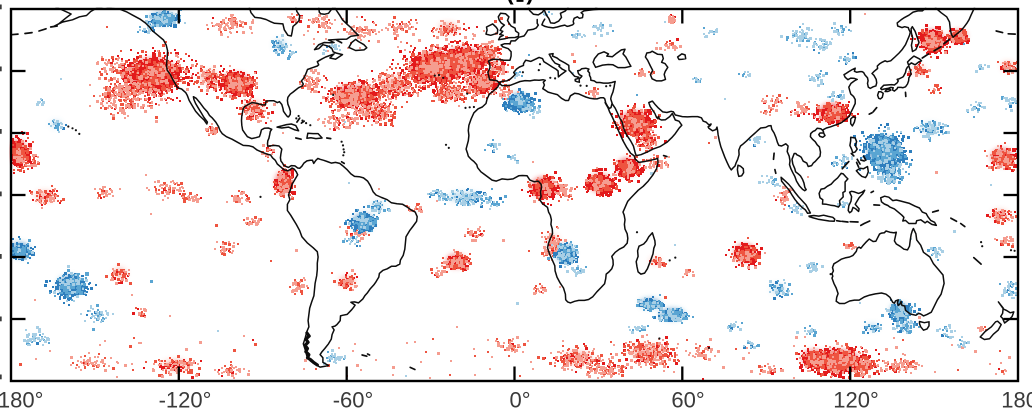 The image size is (1032, 408). Describe the element at coordinates (353, 398) in the screenshot. I see `svg-text: -60°` at that location.